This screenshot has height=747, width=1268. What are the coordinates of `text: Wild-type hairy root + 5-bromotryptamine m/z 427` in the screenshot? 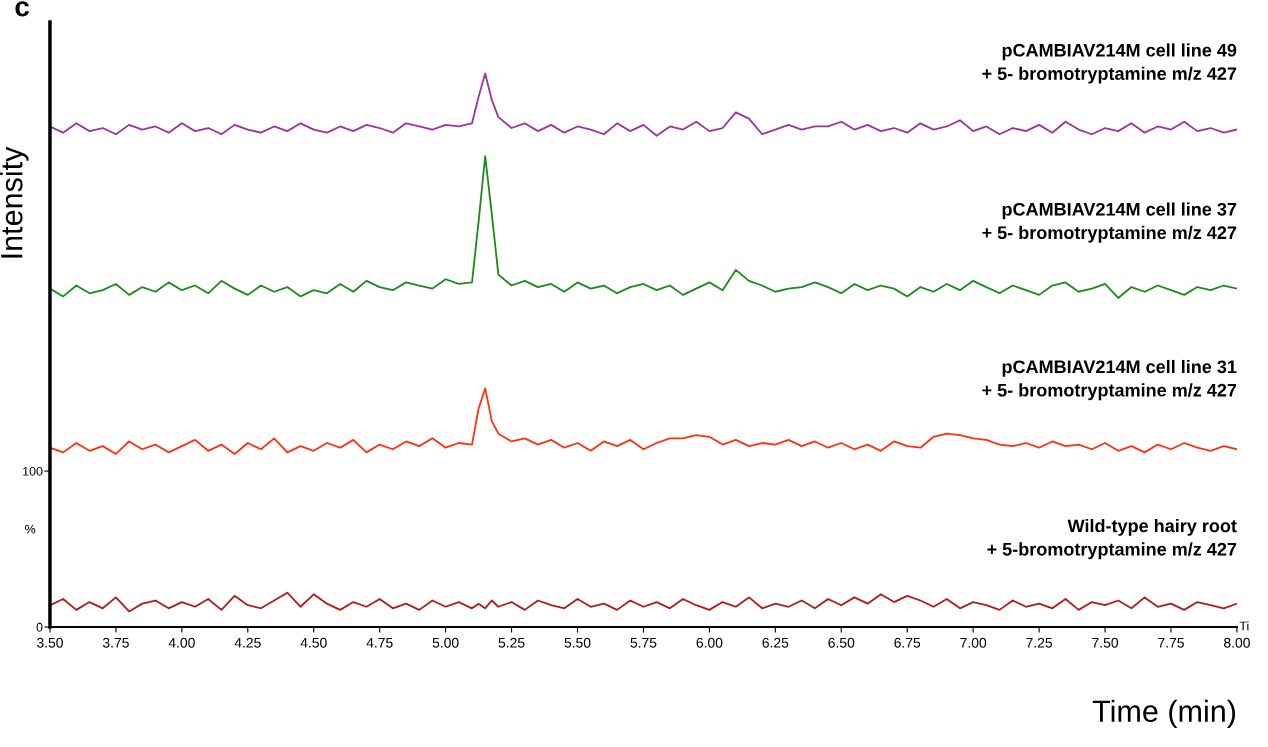 It's located at (1112, 539).